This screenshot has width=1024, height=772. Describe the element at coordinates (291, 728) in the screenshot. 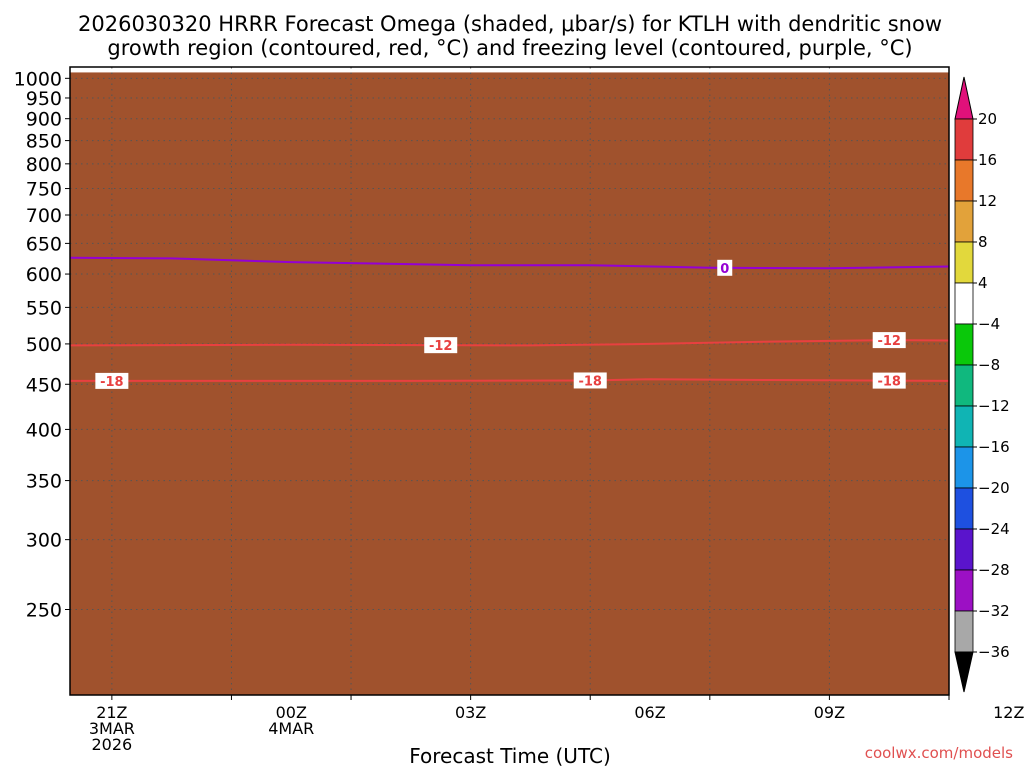

I see `x-tick-label: 4MAR` at that location.